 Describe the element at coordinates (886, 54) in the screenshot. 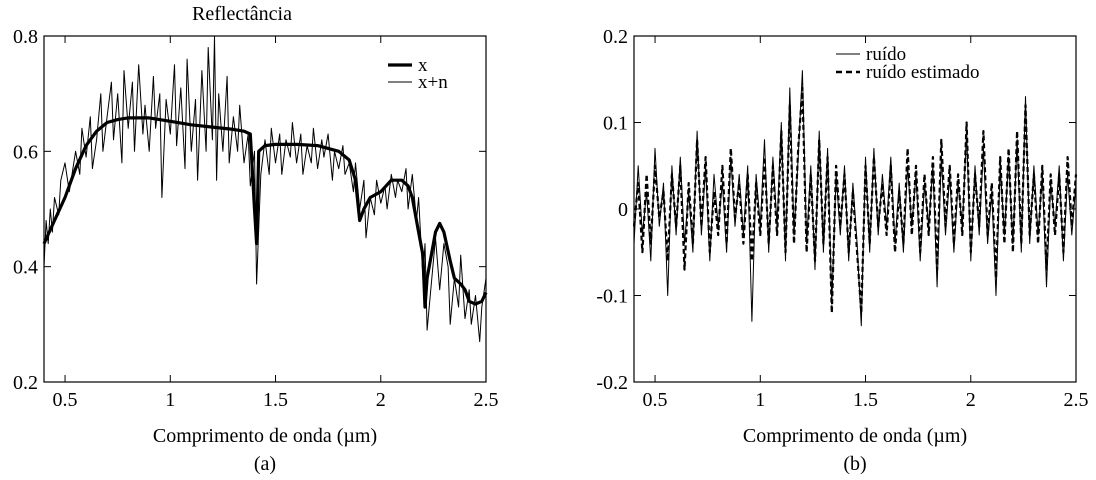

I see `legend-label-ruido: ruído` at that location.